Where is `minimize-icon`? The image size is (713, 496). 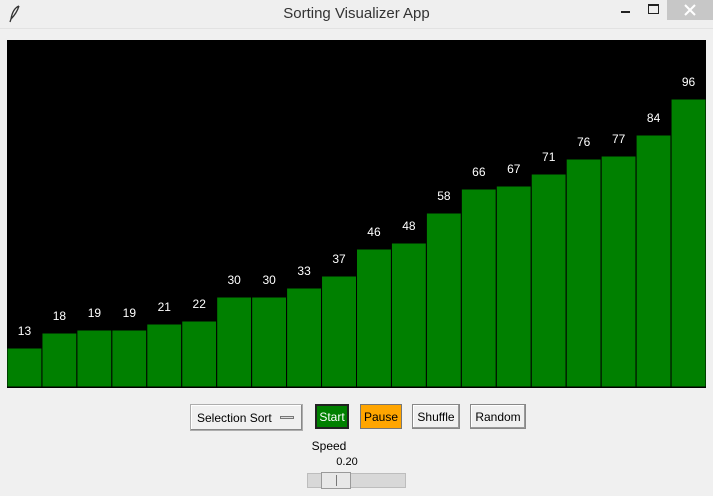 minimize-icon is located at coordinates (625, 12).